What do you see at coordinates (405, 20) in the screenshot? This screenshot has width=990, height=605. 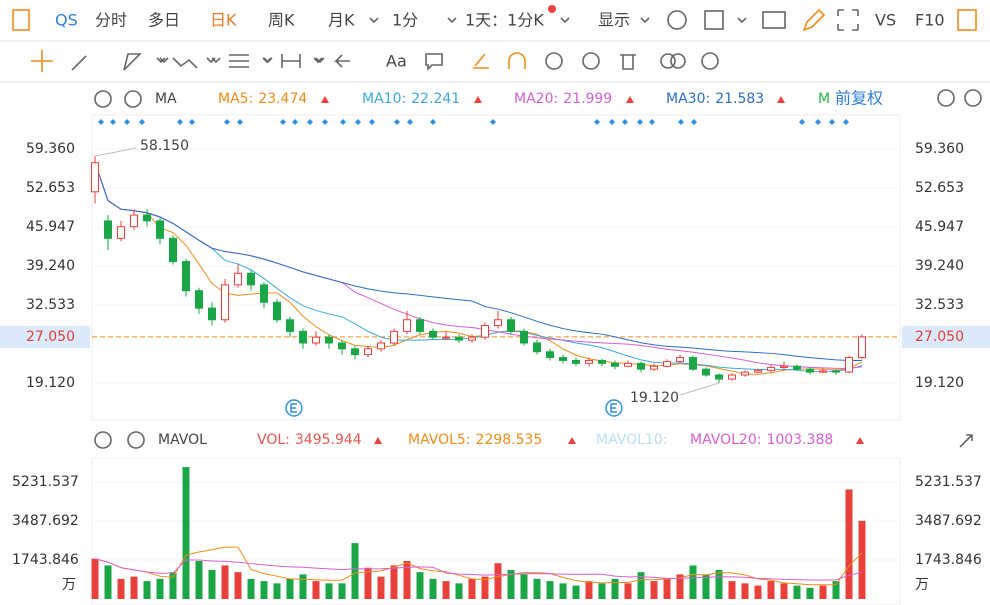 I see `toolbar-item: 1分` at bounding box center [405, 20].